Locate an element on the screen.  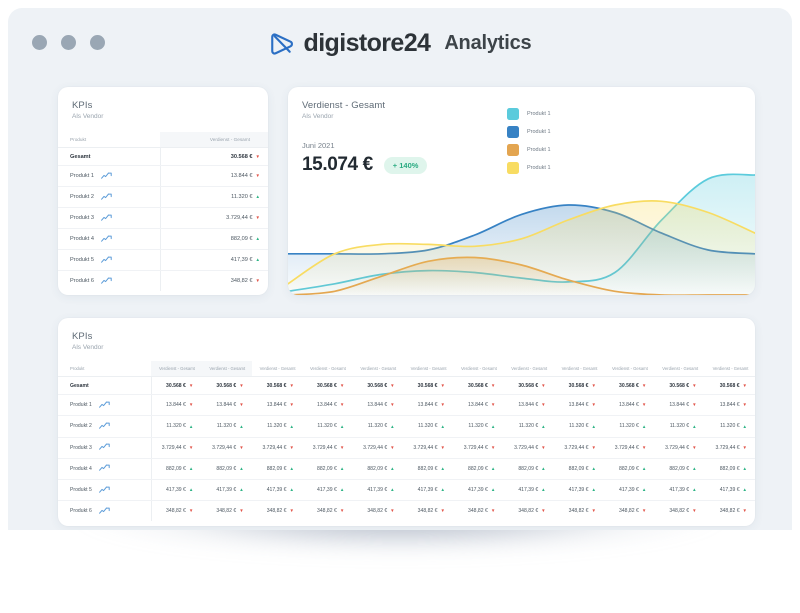
column-header-verdienst-7: Verdienst - Gesamt is located at coordinates (528, 369).